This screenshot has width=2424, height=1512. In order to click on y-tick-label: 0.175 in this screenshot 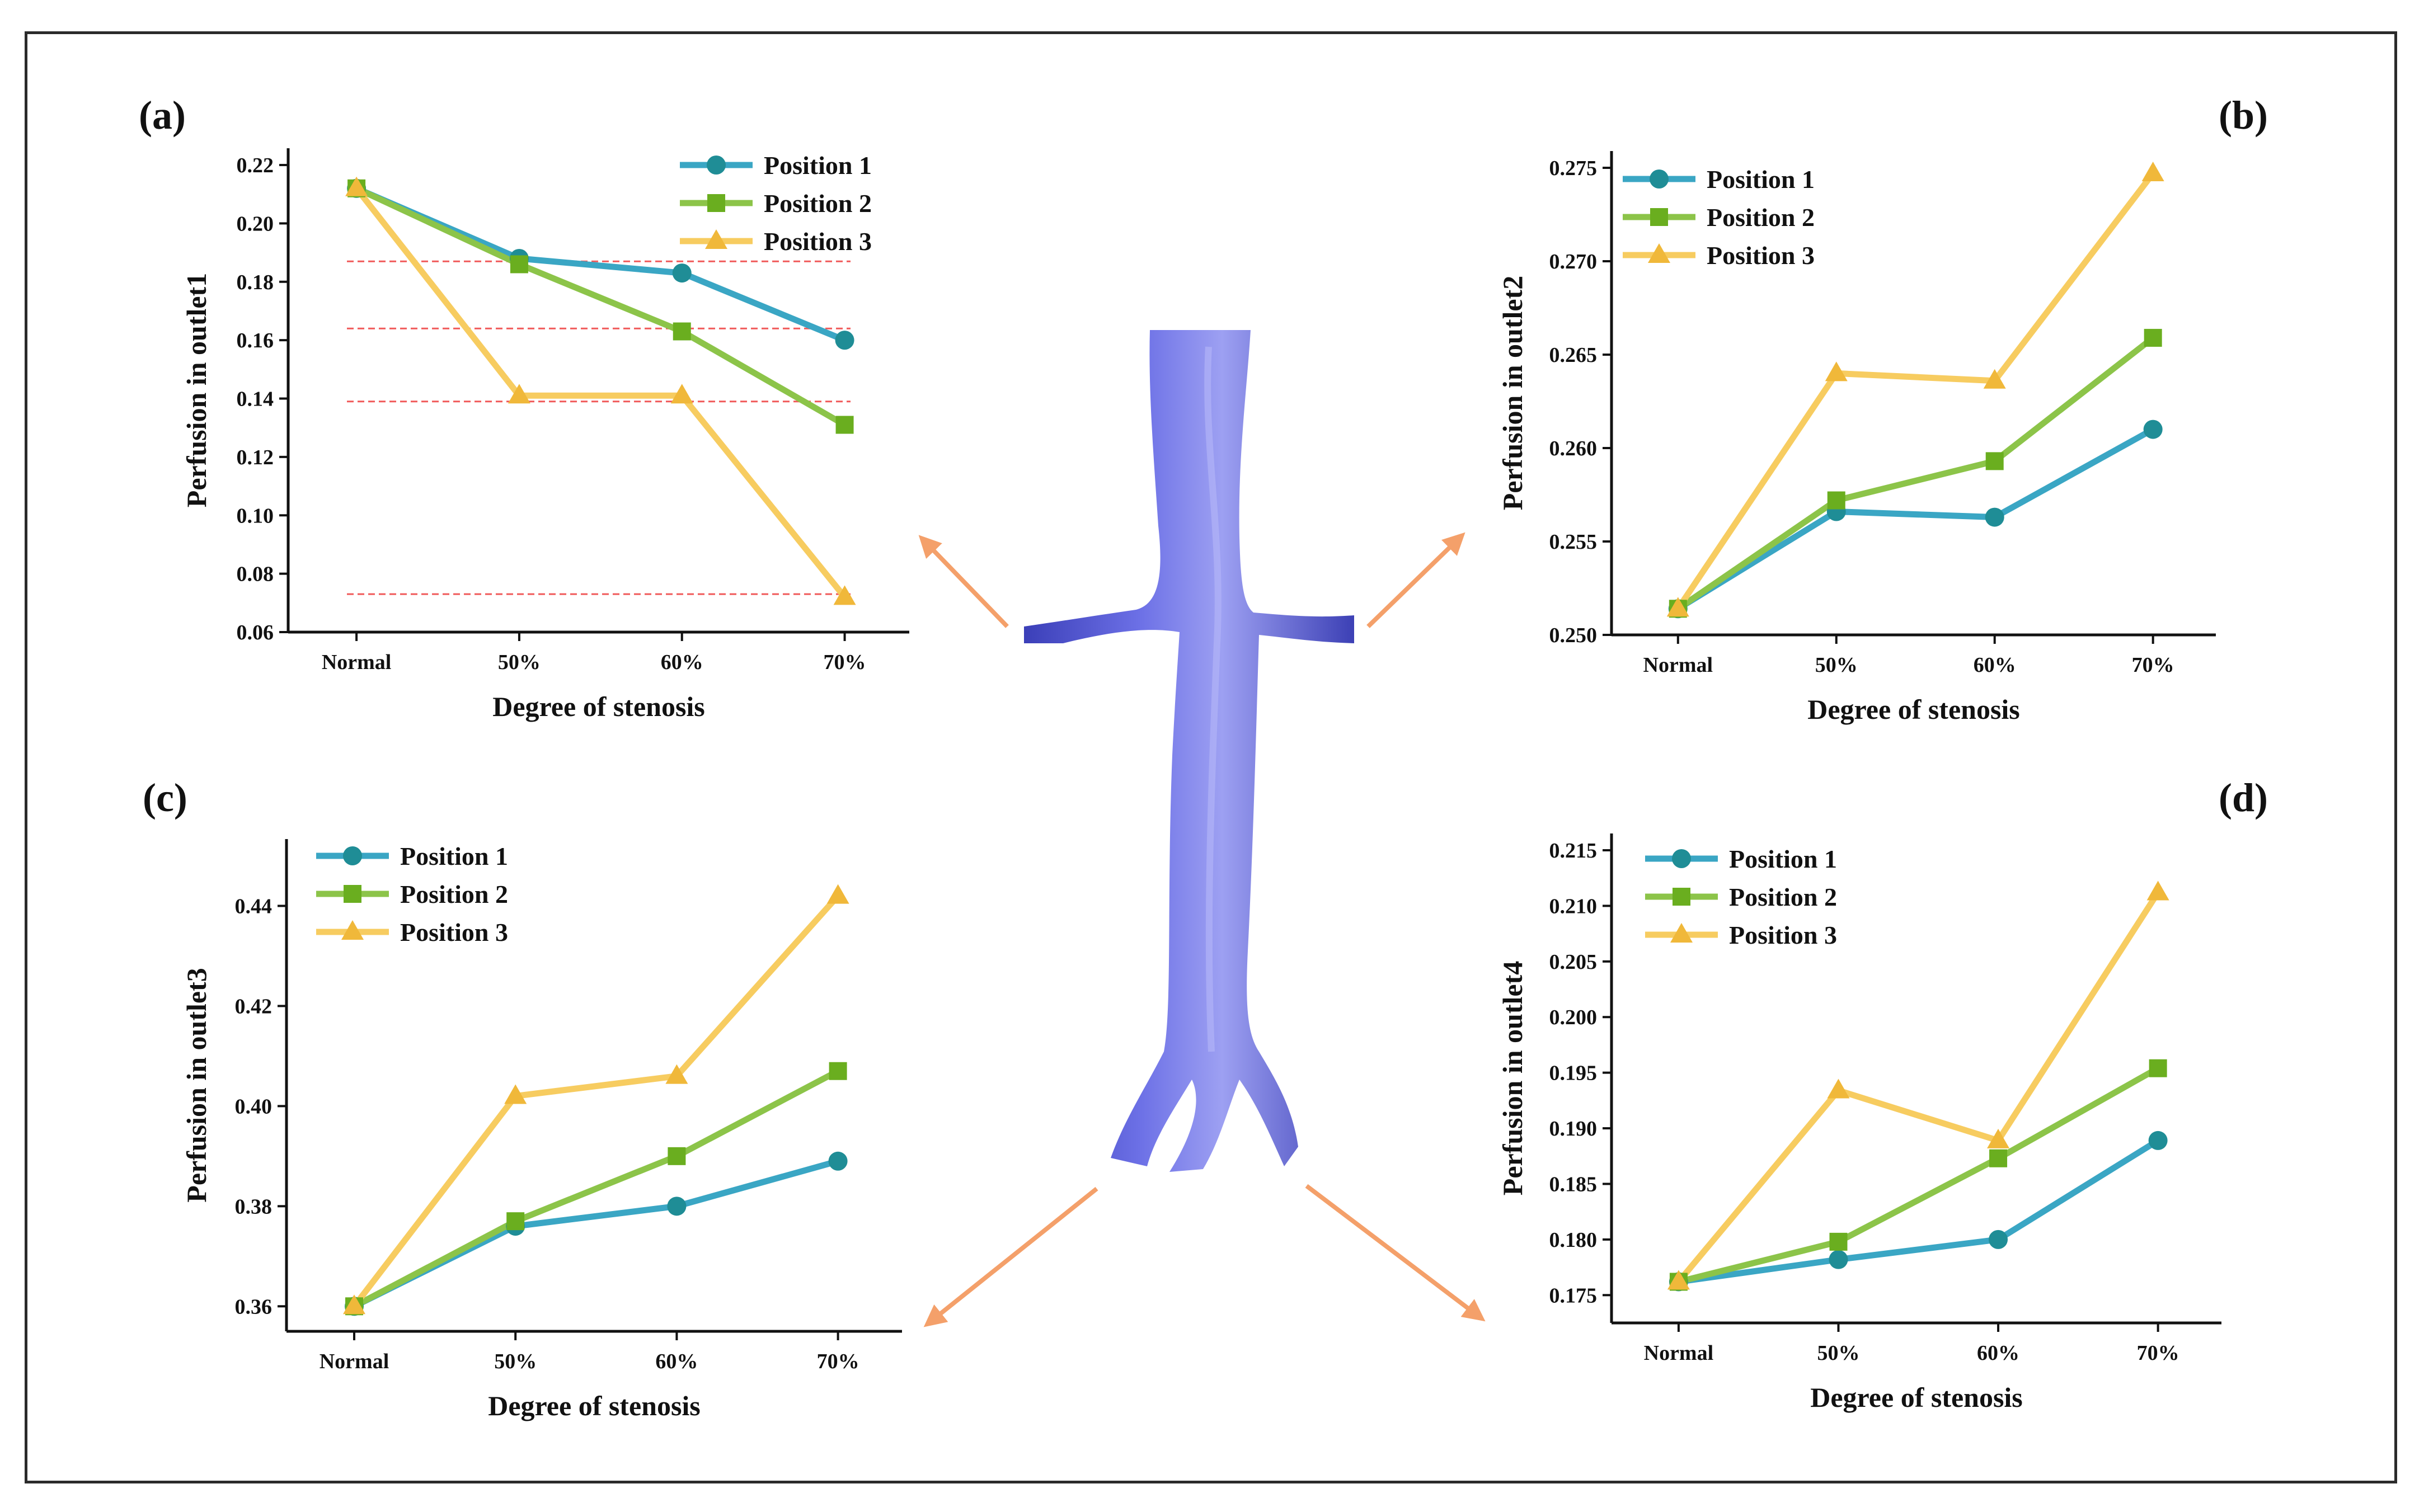, I will do `click(1574, 1295)`.